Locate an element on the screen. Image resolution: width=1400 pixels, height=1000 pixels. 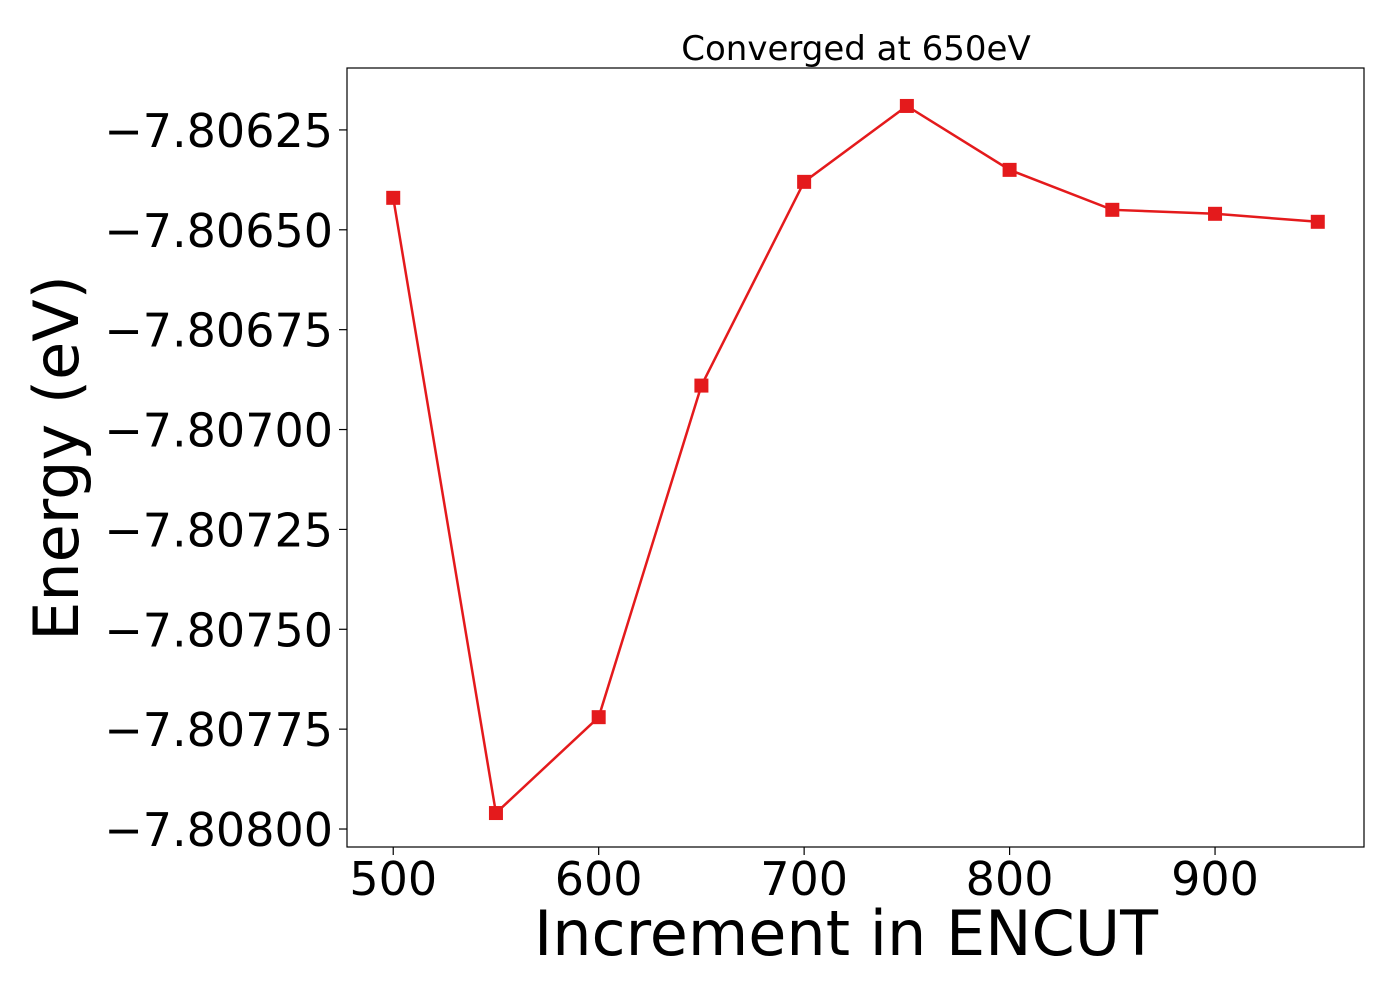
x-axis-label: Increment in ENCUT is located at coordinates (846, 933).